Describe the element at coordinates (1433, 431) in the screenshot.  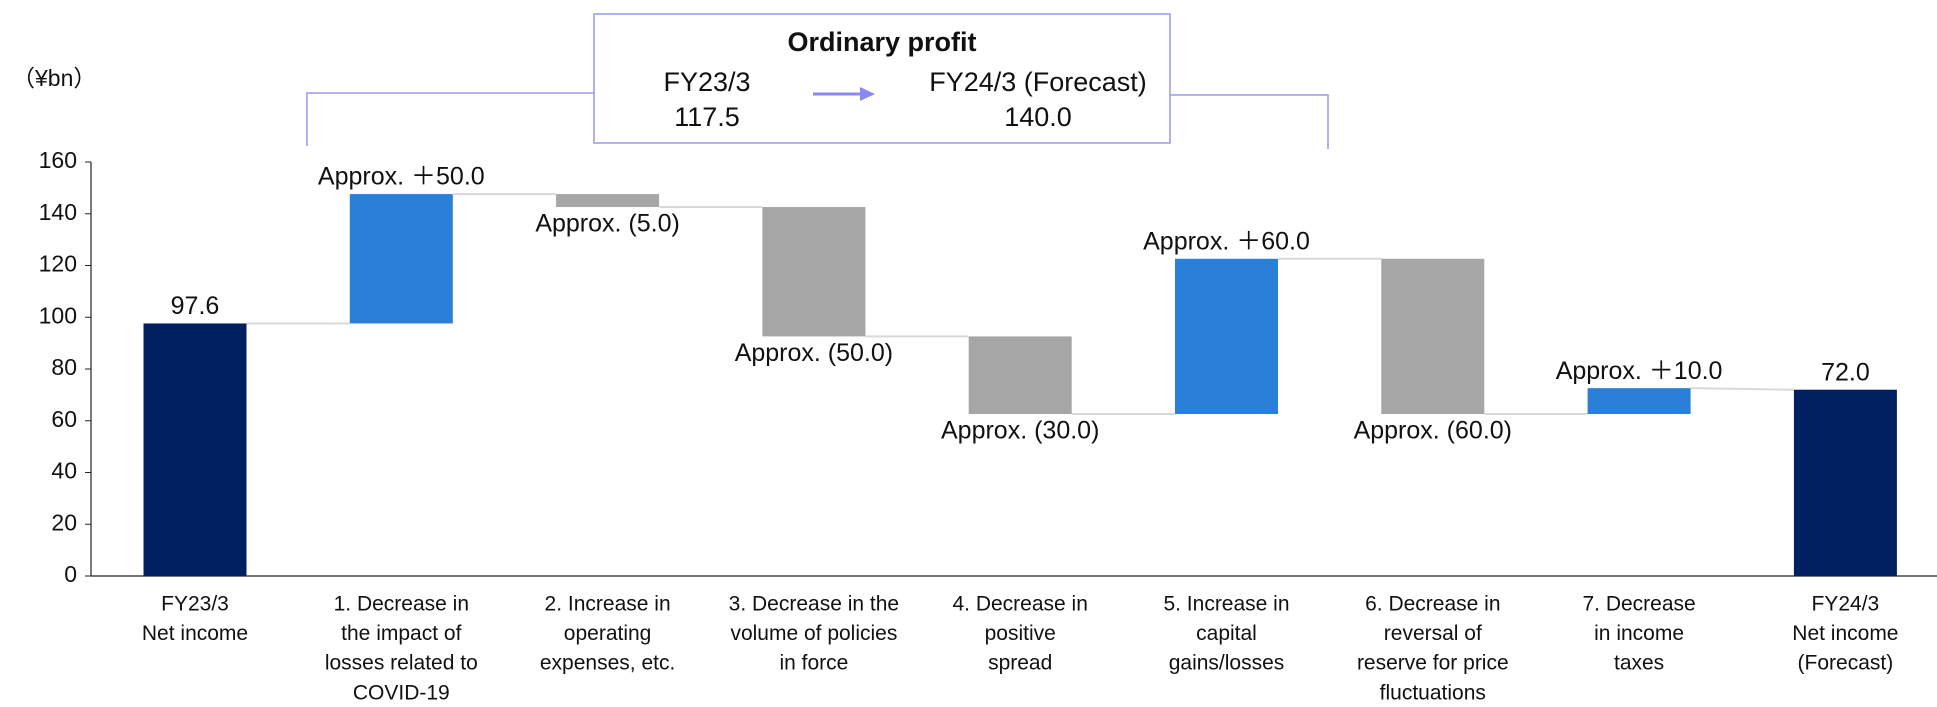
I see `value-label: Approx. (60.0)` at that location.